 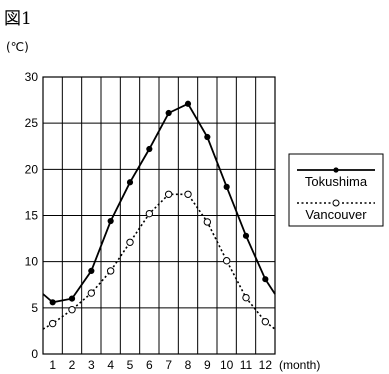 What do you see at coordinates (188, 365) in the screenshot?
I see `x-tick-label: 8` at bounding box center [188, 365].